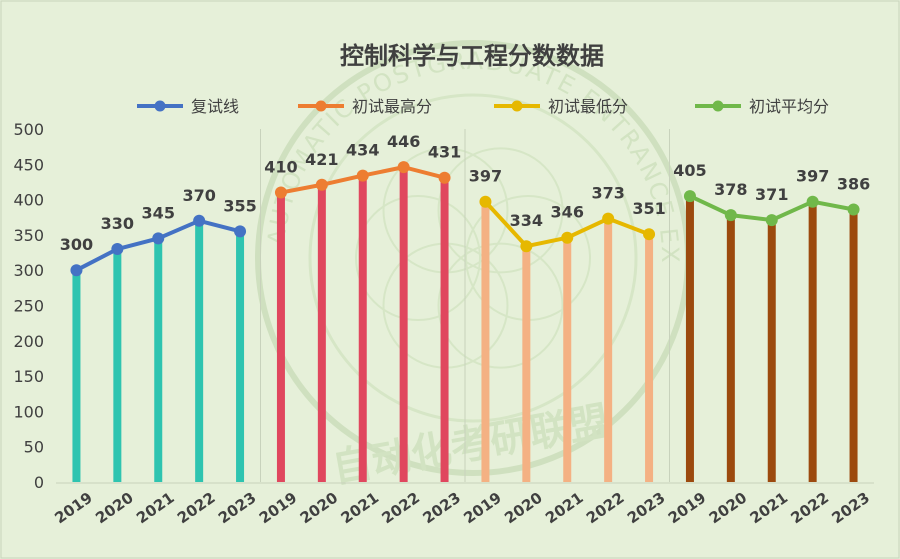  I want to click on series-3: 397 334 346 373 351, so click(567, 325).